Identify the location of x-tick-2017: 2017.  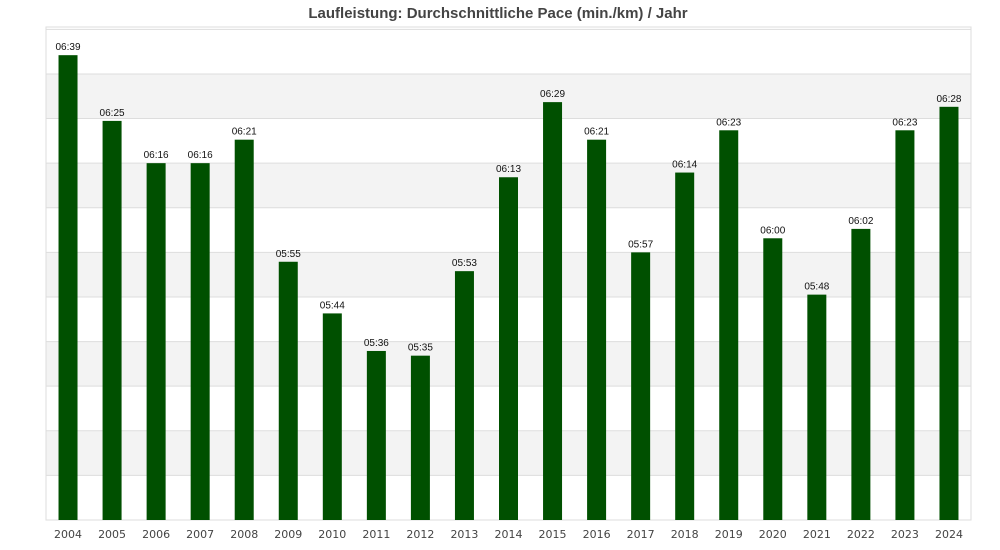
(641, 534).